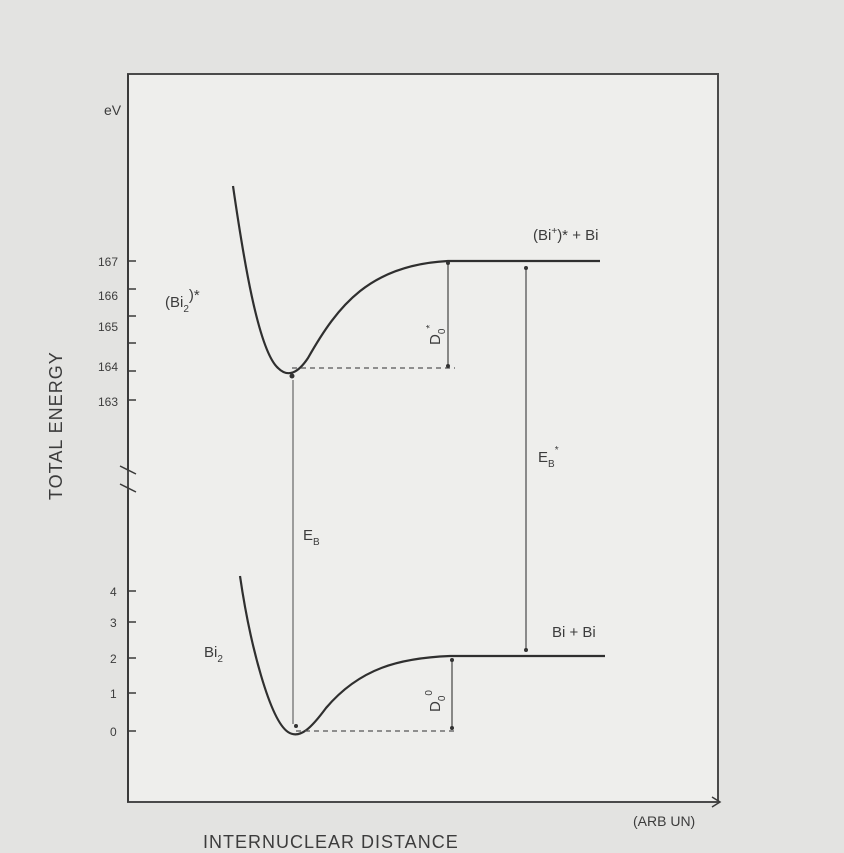 The height and width of the screenshot is (853, 844). Describe the element at coordinates (56, 425) in the screenshot. I see `y-axis-title: TOTAL ENERGY` at that location.